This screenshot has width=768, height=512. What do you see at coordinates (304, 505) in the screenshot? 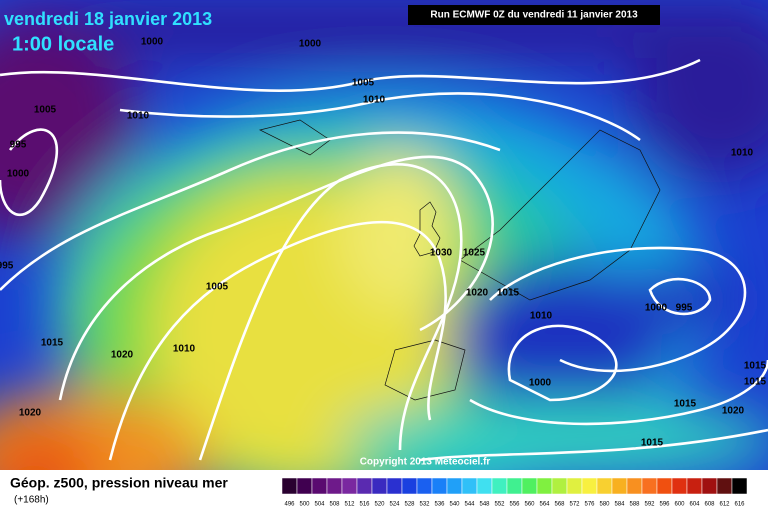
I see `scale-label: 500` at bounding box center [304, 505].